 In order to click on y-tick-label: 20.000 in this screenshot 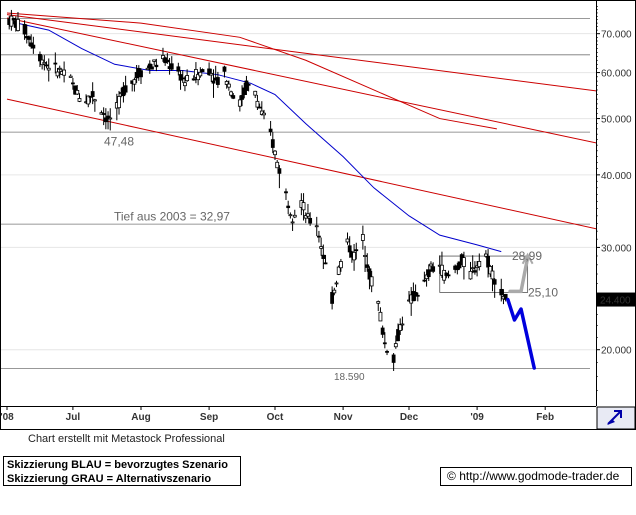, I will do `click(616, 351)`.